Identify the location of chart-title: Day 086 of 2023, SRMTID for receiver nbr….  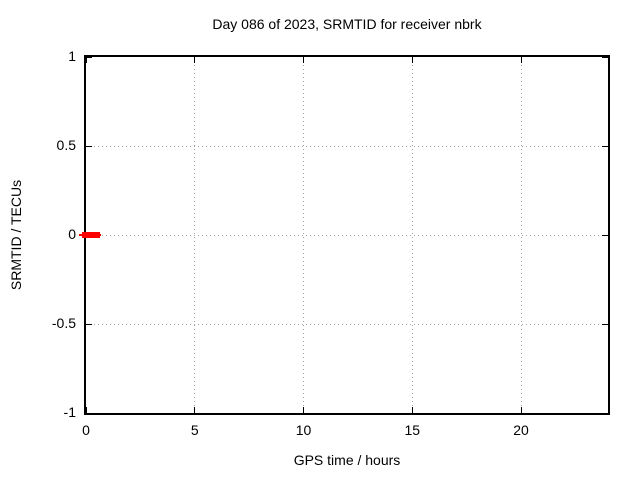
(347, 24).